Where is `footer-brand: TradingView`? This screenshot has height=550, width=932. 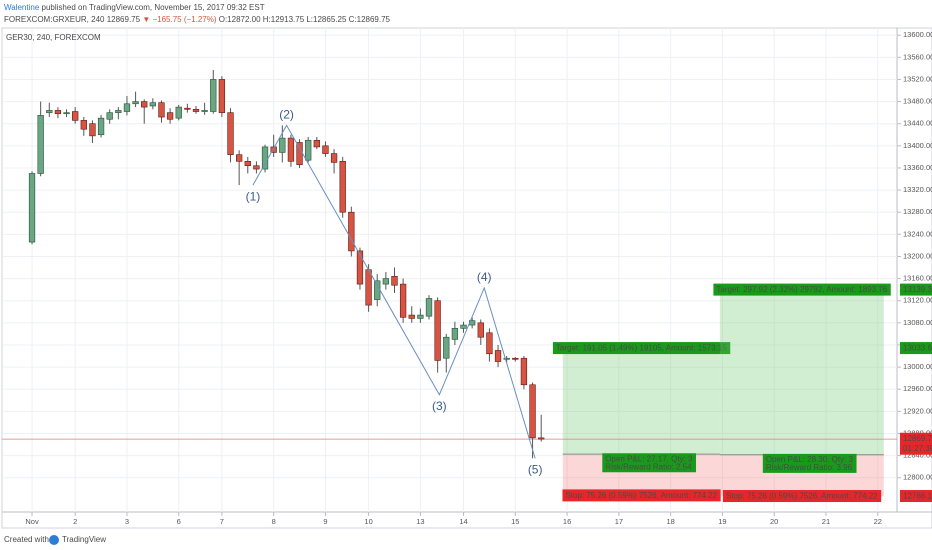
footer-brand: TradingView is located at coordinates (84, 539).